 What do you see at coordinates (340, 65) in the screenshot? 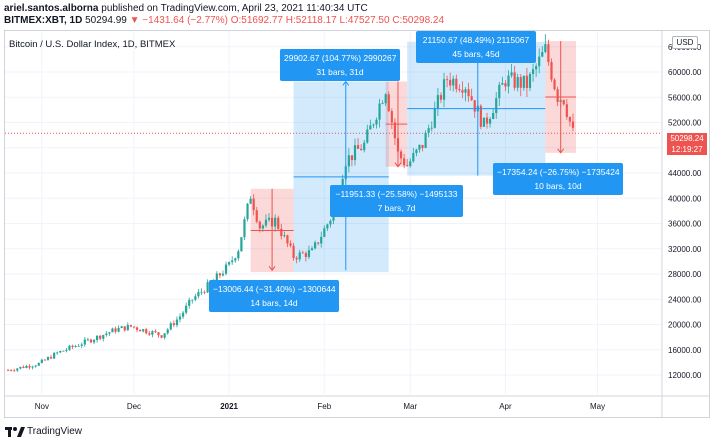
I see `measure-label-2: 29902.67 (104.77%) 2990267 31 bars, 31d` at bounding box center [340, 65].